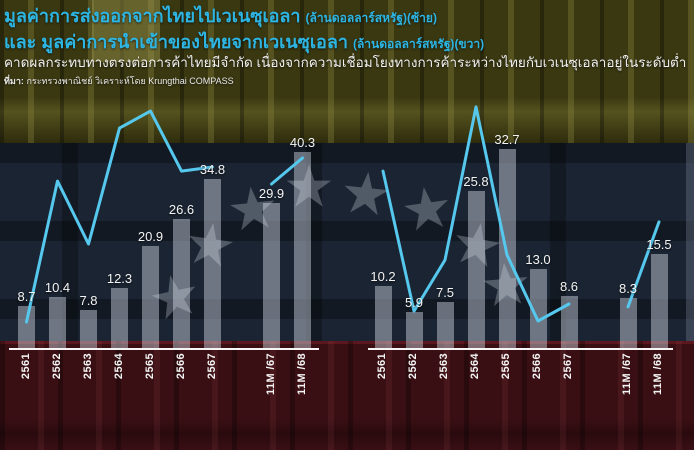 The image size is (694, 450). I want to click on bar-value-label: 40.3, so click(302, 143).